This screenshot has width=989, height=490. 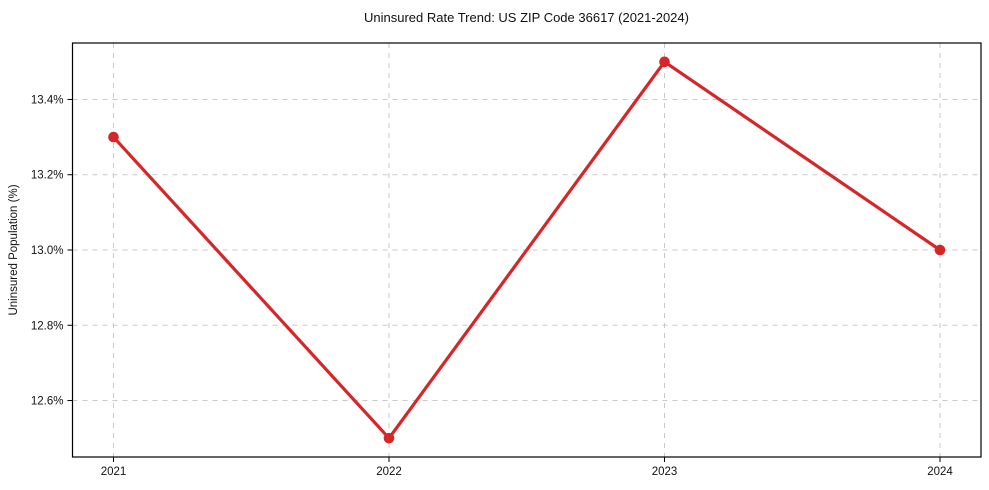 I want to click on data-point-2021, so click(x=113, y=137).